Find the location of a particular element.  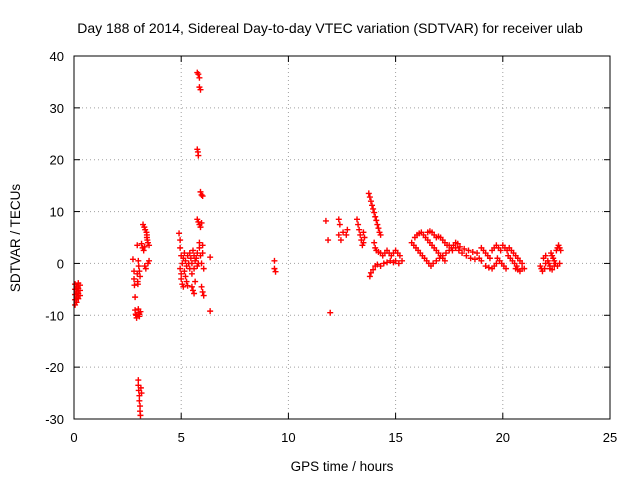

x-tick-label: 5 is located at coordinates (181, 437).